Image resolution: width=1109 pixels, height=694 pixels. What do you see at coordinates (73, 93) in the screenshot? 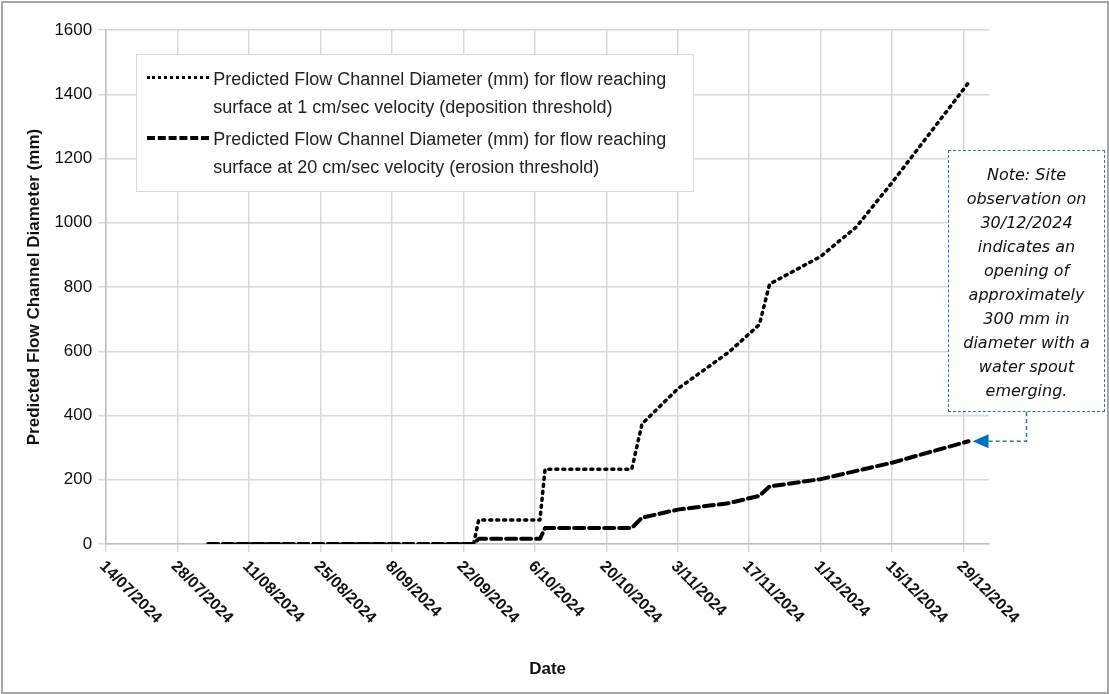
I see `y-tick-label: 1400` at bounding box center [73, 93].